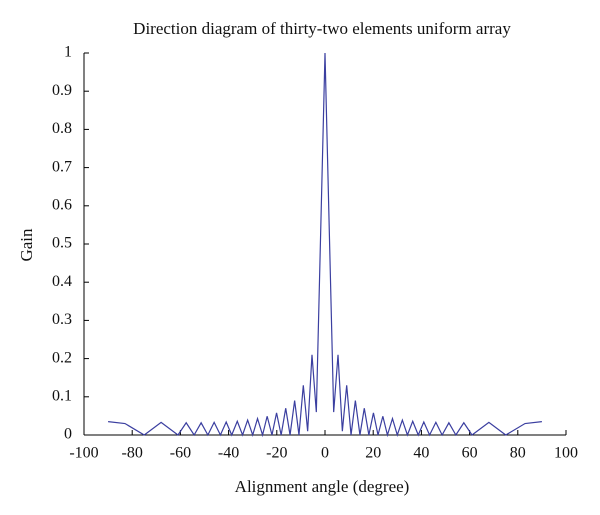  What do you see at coordinates (518, 453) in the screenshot?
I see `x-tick-label: 80` at bounding box center [518, 453].